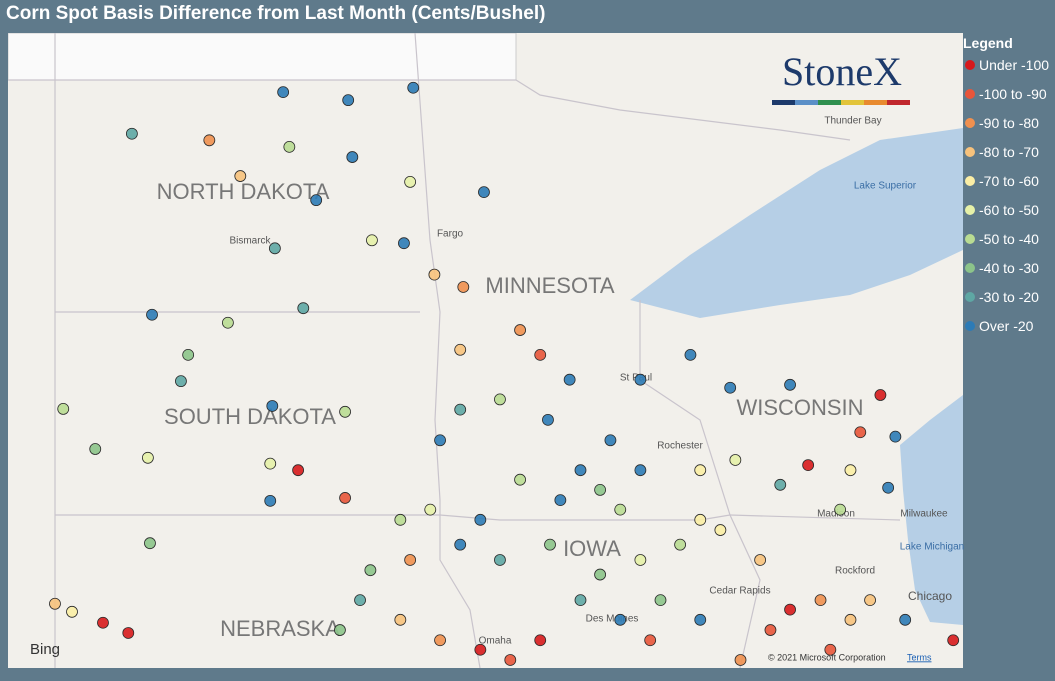  I want to click on legend-label: Under -100, so click(1014, 65).